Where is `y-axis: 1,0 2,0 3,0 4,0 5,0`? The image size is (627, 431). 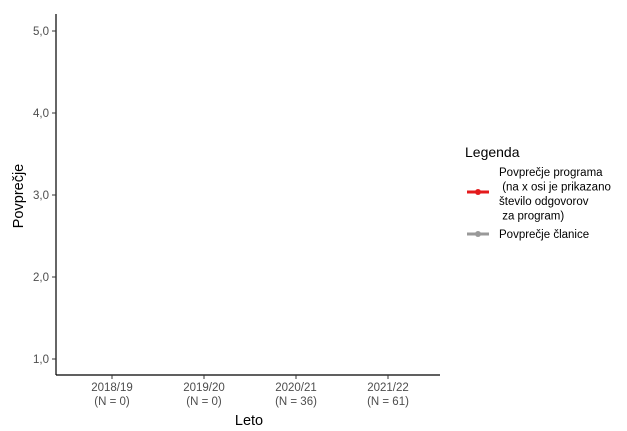
y-axis: 1,0 2,0 3,0 4,0 5,0 is located at coordinates (45, 194).